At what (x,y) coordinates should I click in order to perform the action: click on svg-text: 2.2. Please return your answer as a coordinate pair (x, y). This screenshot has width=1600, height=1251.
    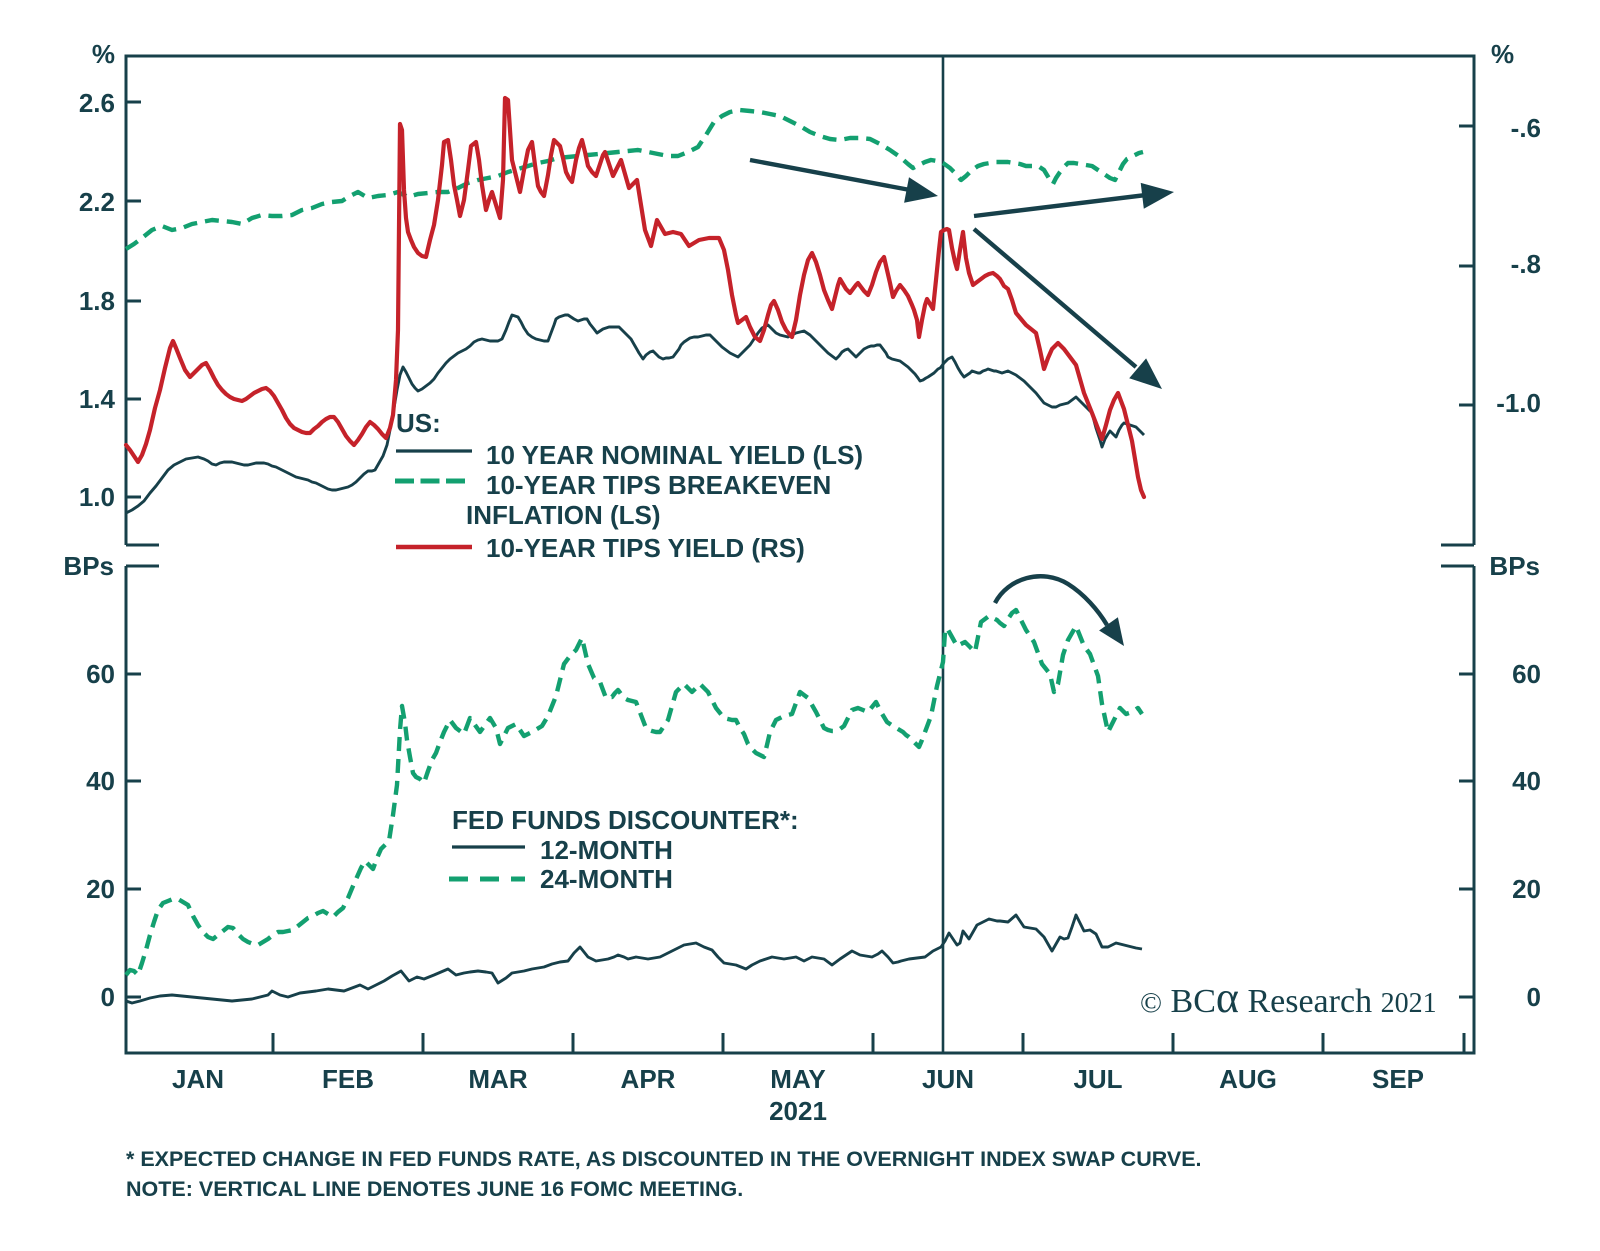
    Looking at the image, I should click on (97, 202).